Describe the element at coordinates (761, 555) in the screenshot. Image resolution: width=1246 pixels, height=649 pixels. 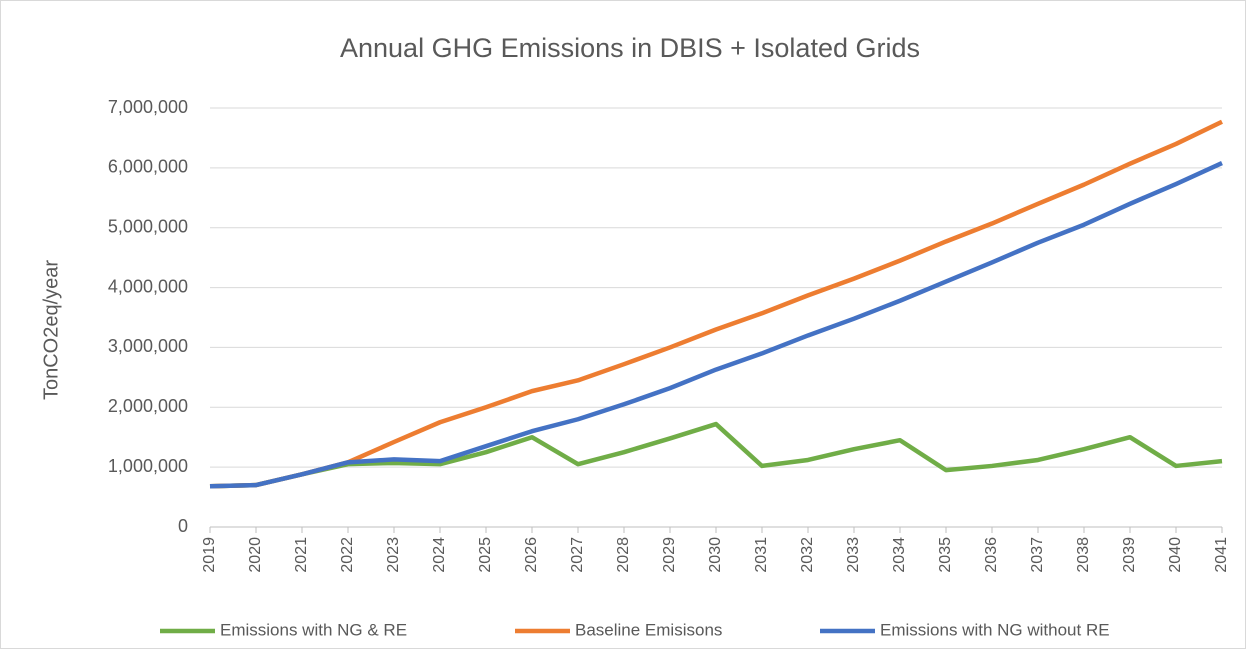
I see `x-tick-label: 2031` at that location.